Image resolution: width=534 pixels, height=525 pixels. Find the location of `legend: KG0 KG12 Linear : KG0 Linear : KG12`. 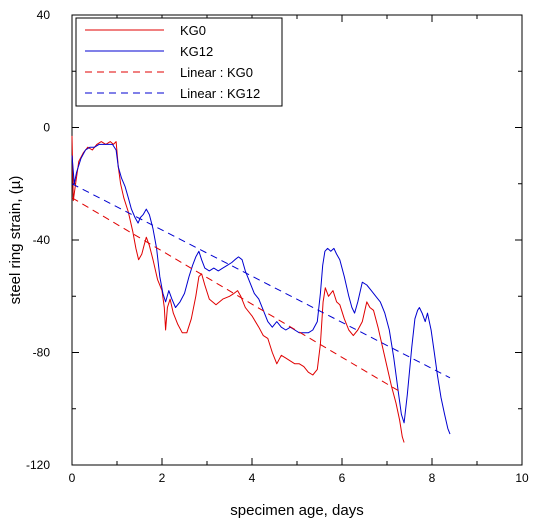

legend: KG0 KG12 Linear : KG0 Linear : KG12 is located at coordinates (179, 62).